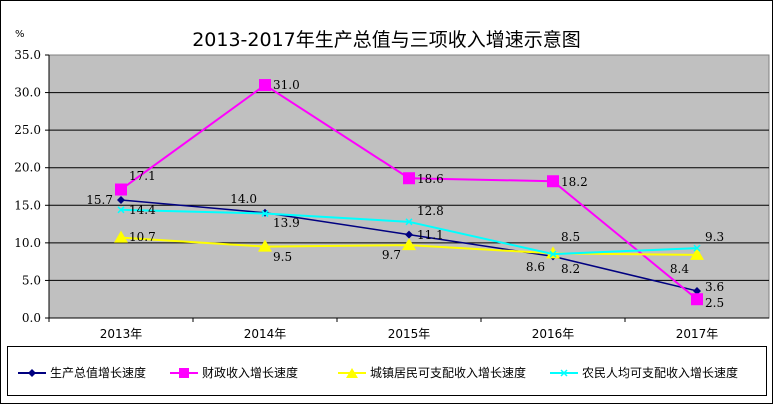  What do you see at coordinates (20, 34) in the screenshot?
I see `y-axis-unit: %` at bounding box center [20, 34].